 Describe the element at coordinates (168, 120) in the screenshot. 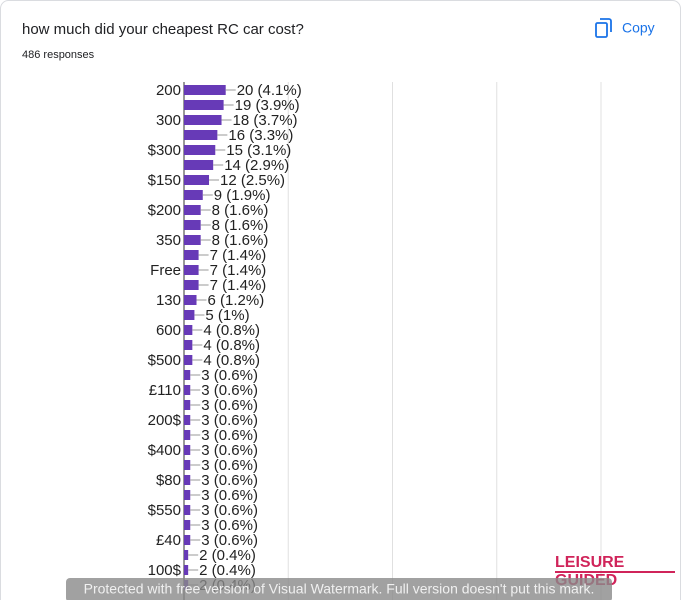

I see `y-tick-label: 300` at that location.